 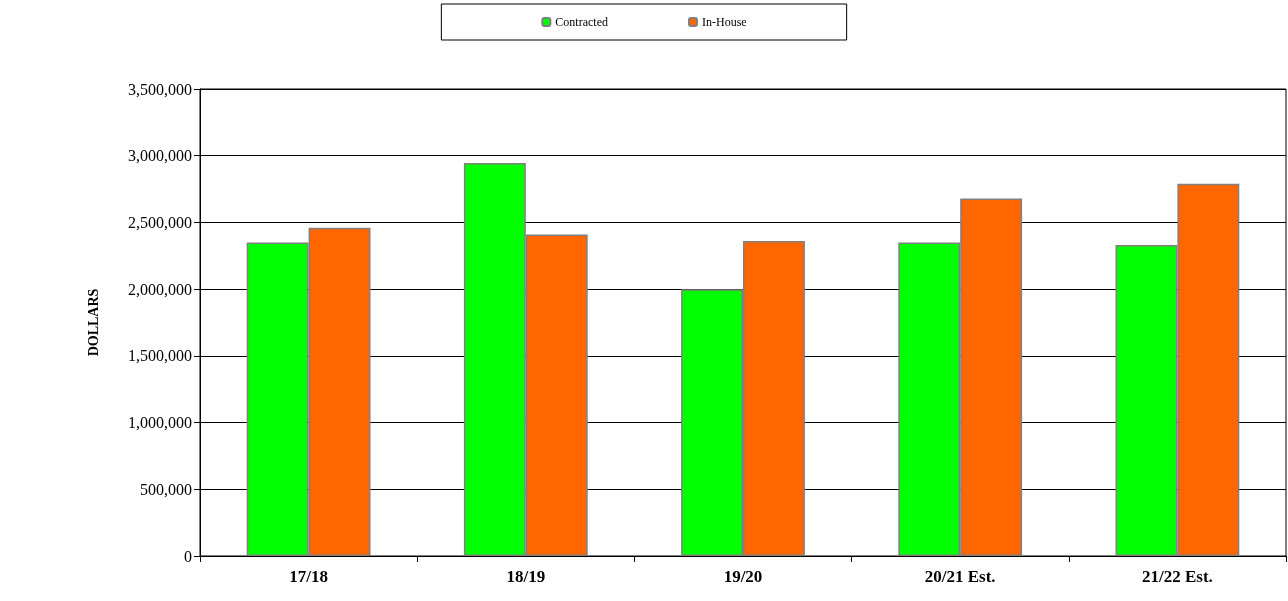 What do you see at coordinates (93, 322) in the screenshot?
I see `y-axis-title: DOLLARS` at bounding box center [93, 322].